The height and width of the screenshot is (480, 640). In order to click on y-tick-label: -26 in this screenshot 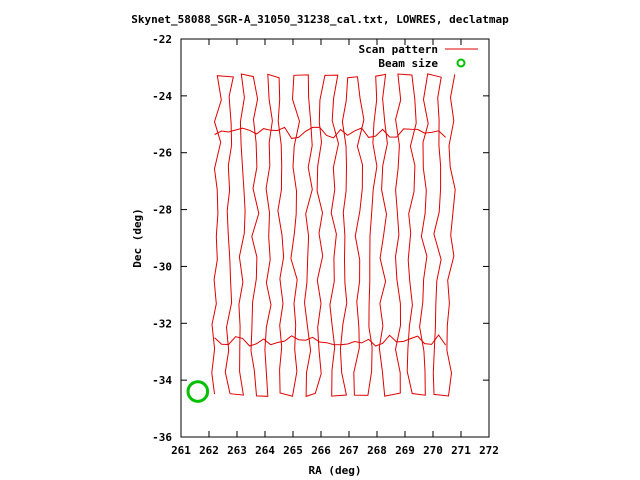, I will do `click(162, 153)`.